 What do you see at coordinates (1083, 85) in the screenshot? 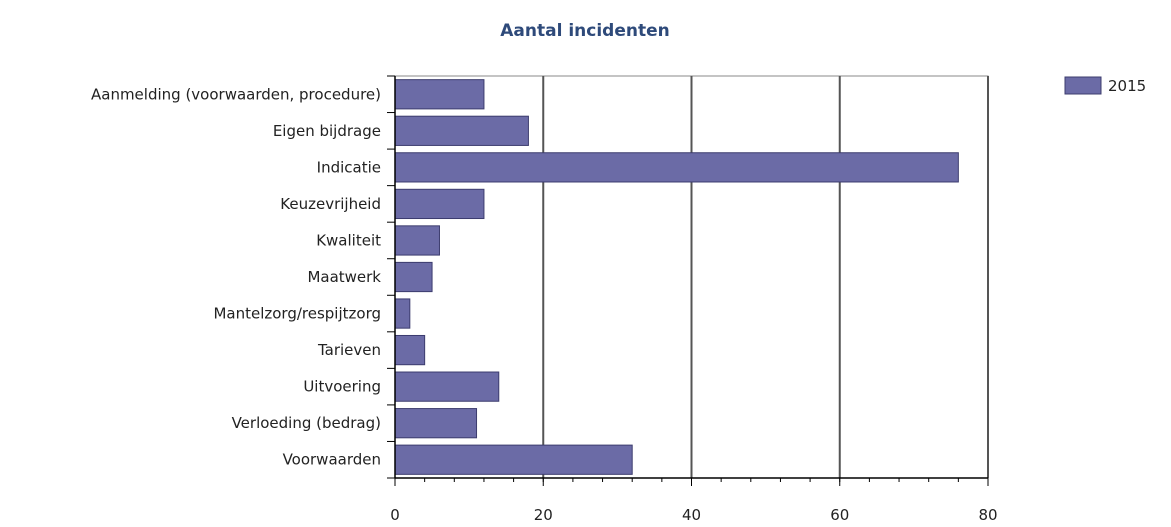
I see `legend-swatch` at bounding box center [1083, 85].